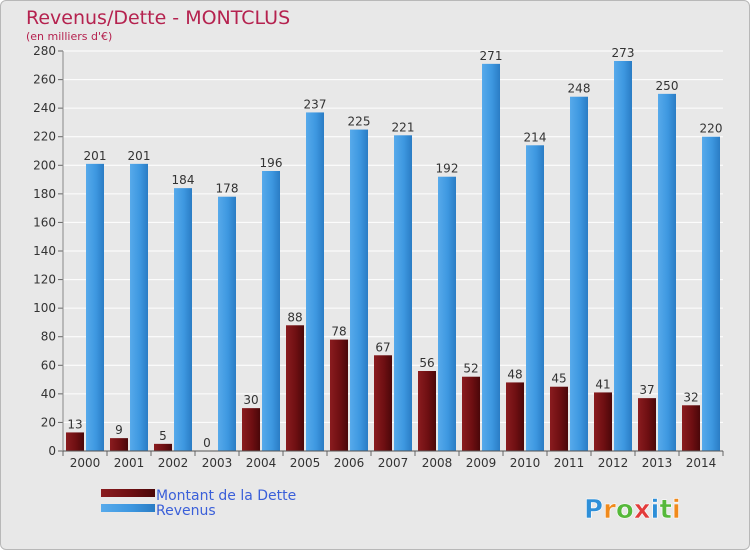 The width and height of the screenshot is (750, 550). I want to click on x-tick-label: 2012, so click(613, 463).